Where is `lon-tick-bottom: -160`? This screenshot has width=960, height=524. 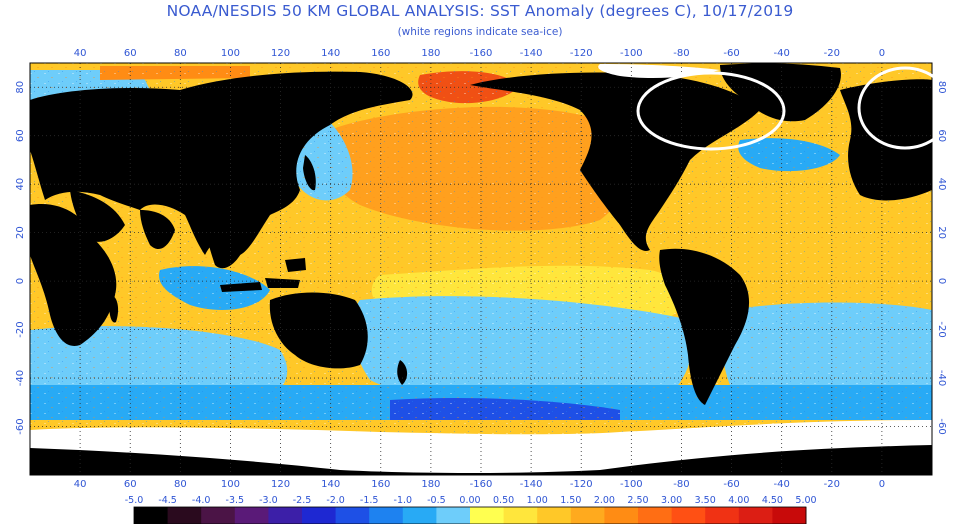
lon-tick-bottom: -160 is located at coordinates (481, 484).